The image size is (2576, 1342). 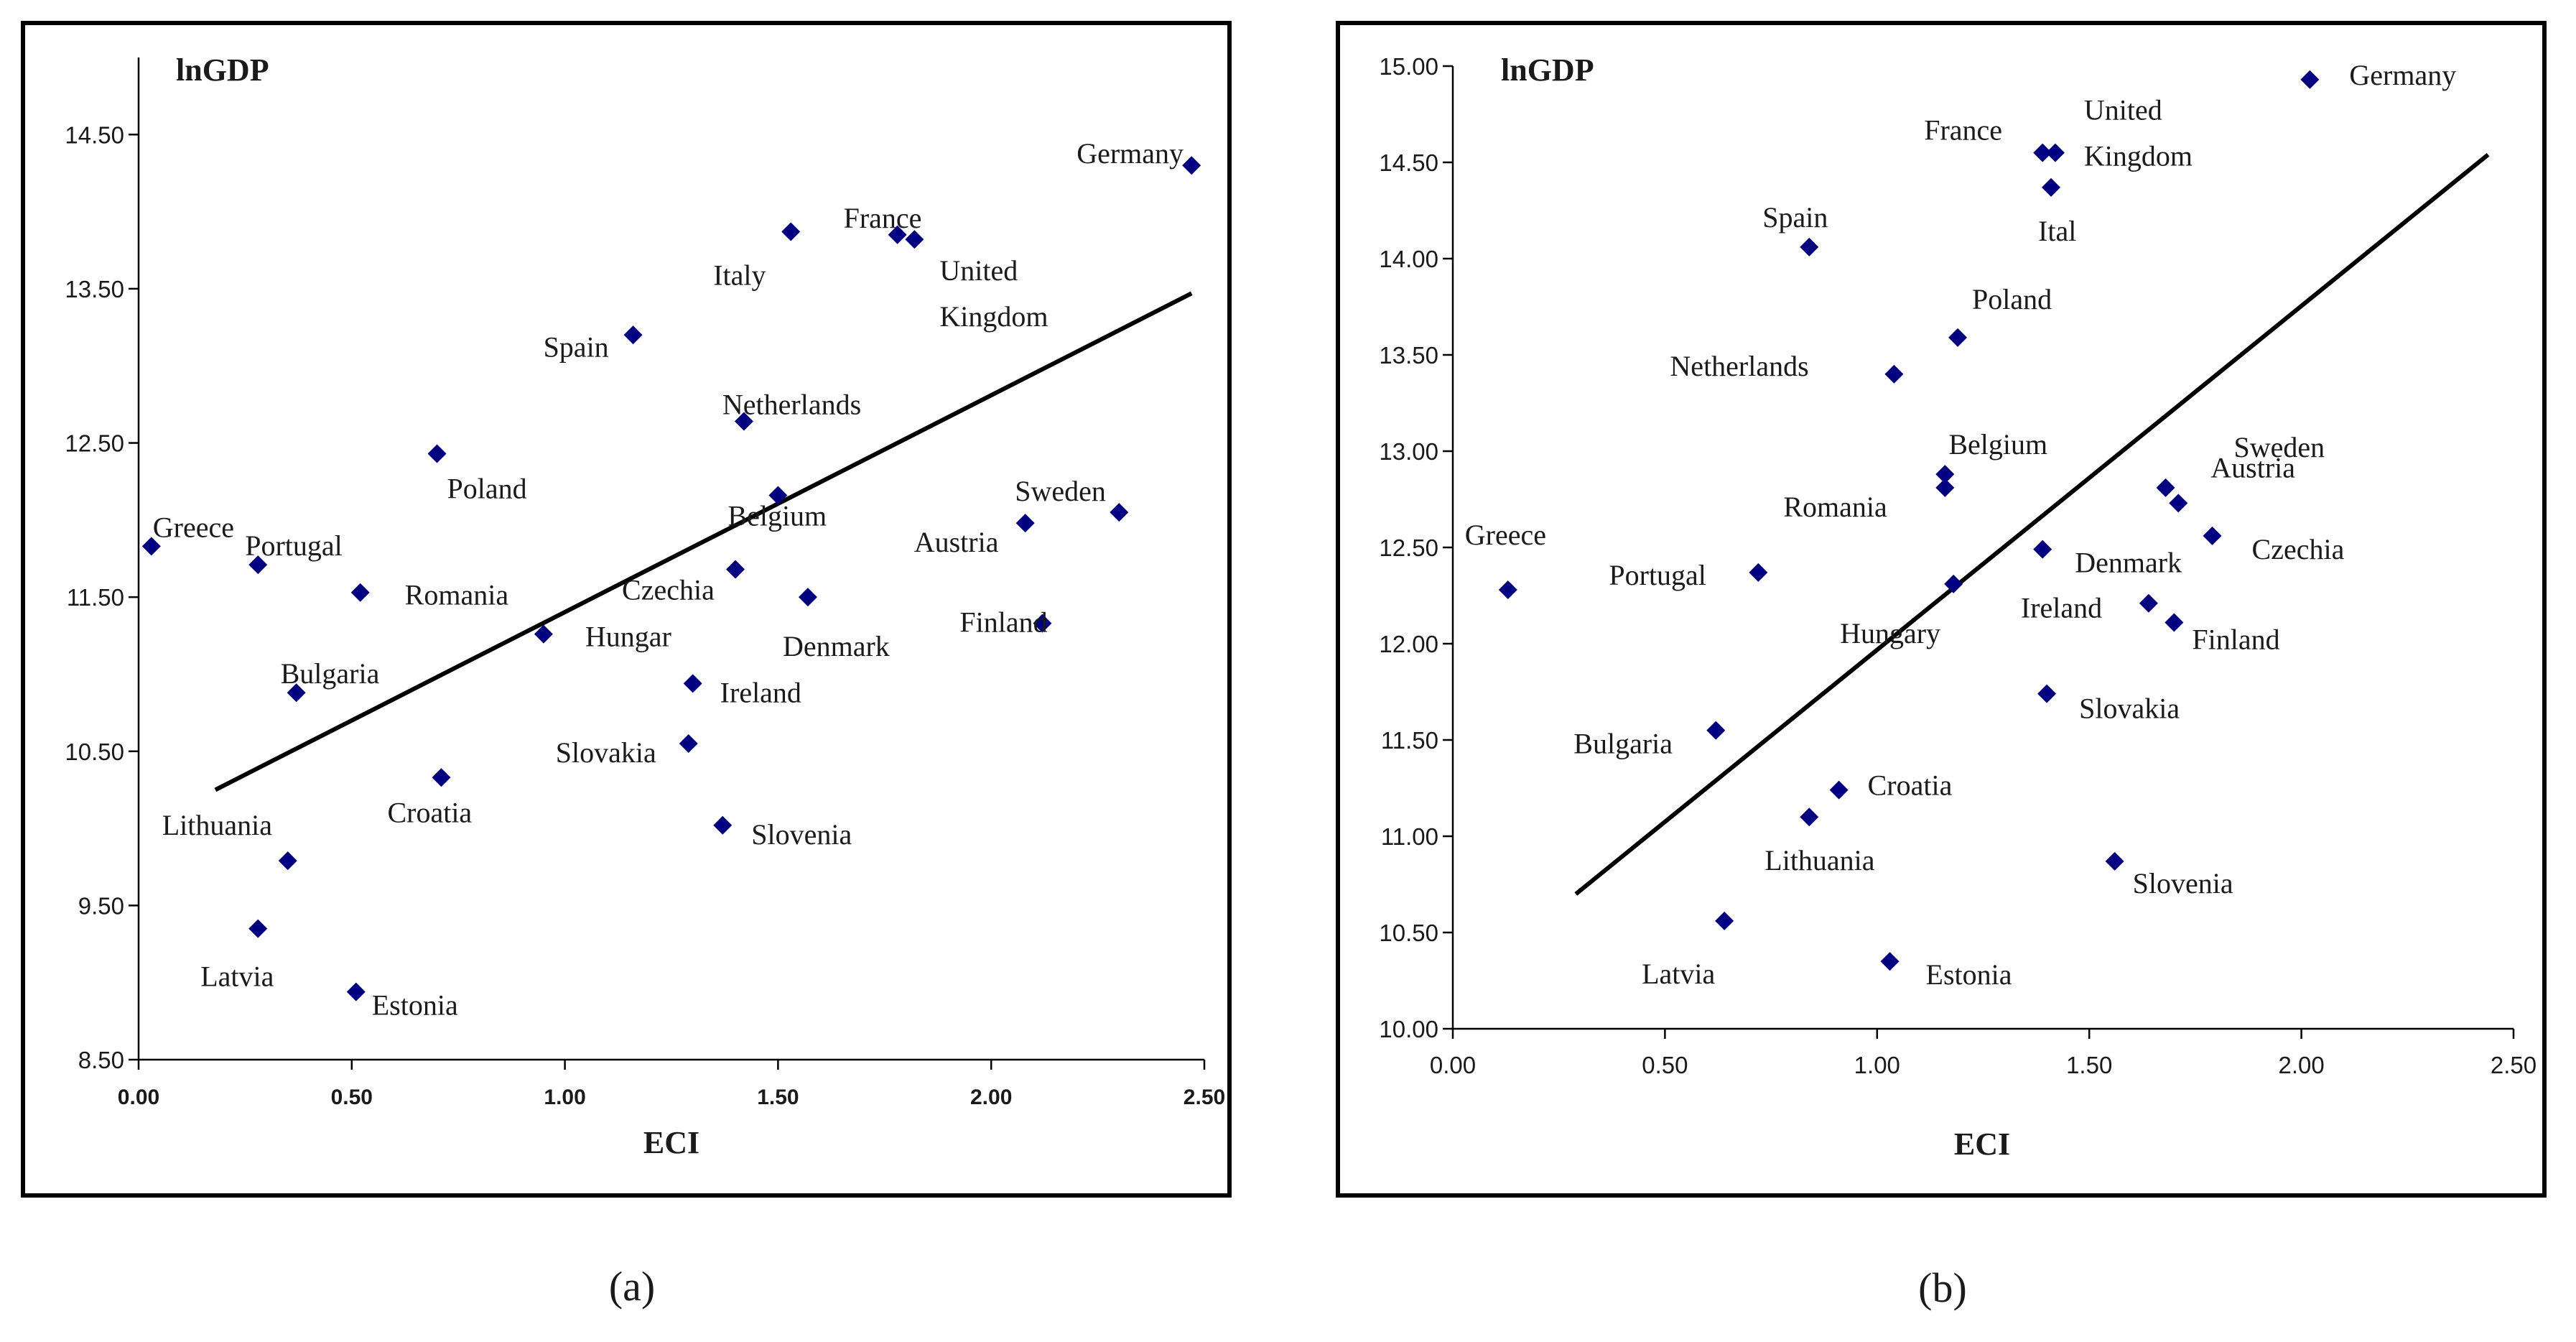 What do you see at coordinates (437, 453) in the screenshot?
I see `point-poland` at bounding box center [437, 453].